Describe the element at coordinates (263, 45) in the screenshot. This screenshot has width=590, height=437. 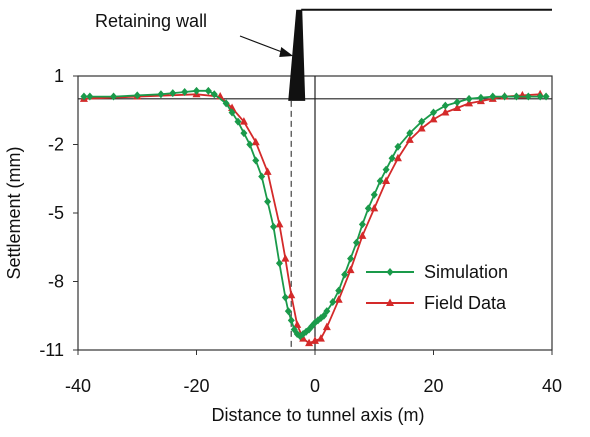
I see `annotation-arrow-line` at that location.